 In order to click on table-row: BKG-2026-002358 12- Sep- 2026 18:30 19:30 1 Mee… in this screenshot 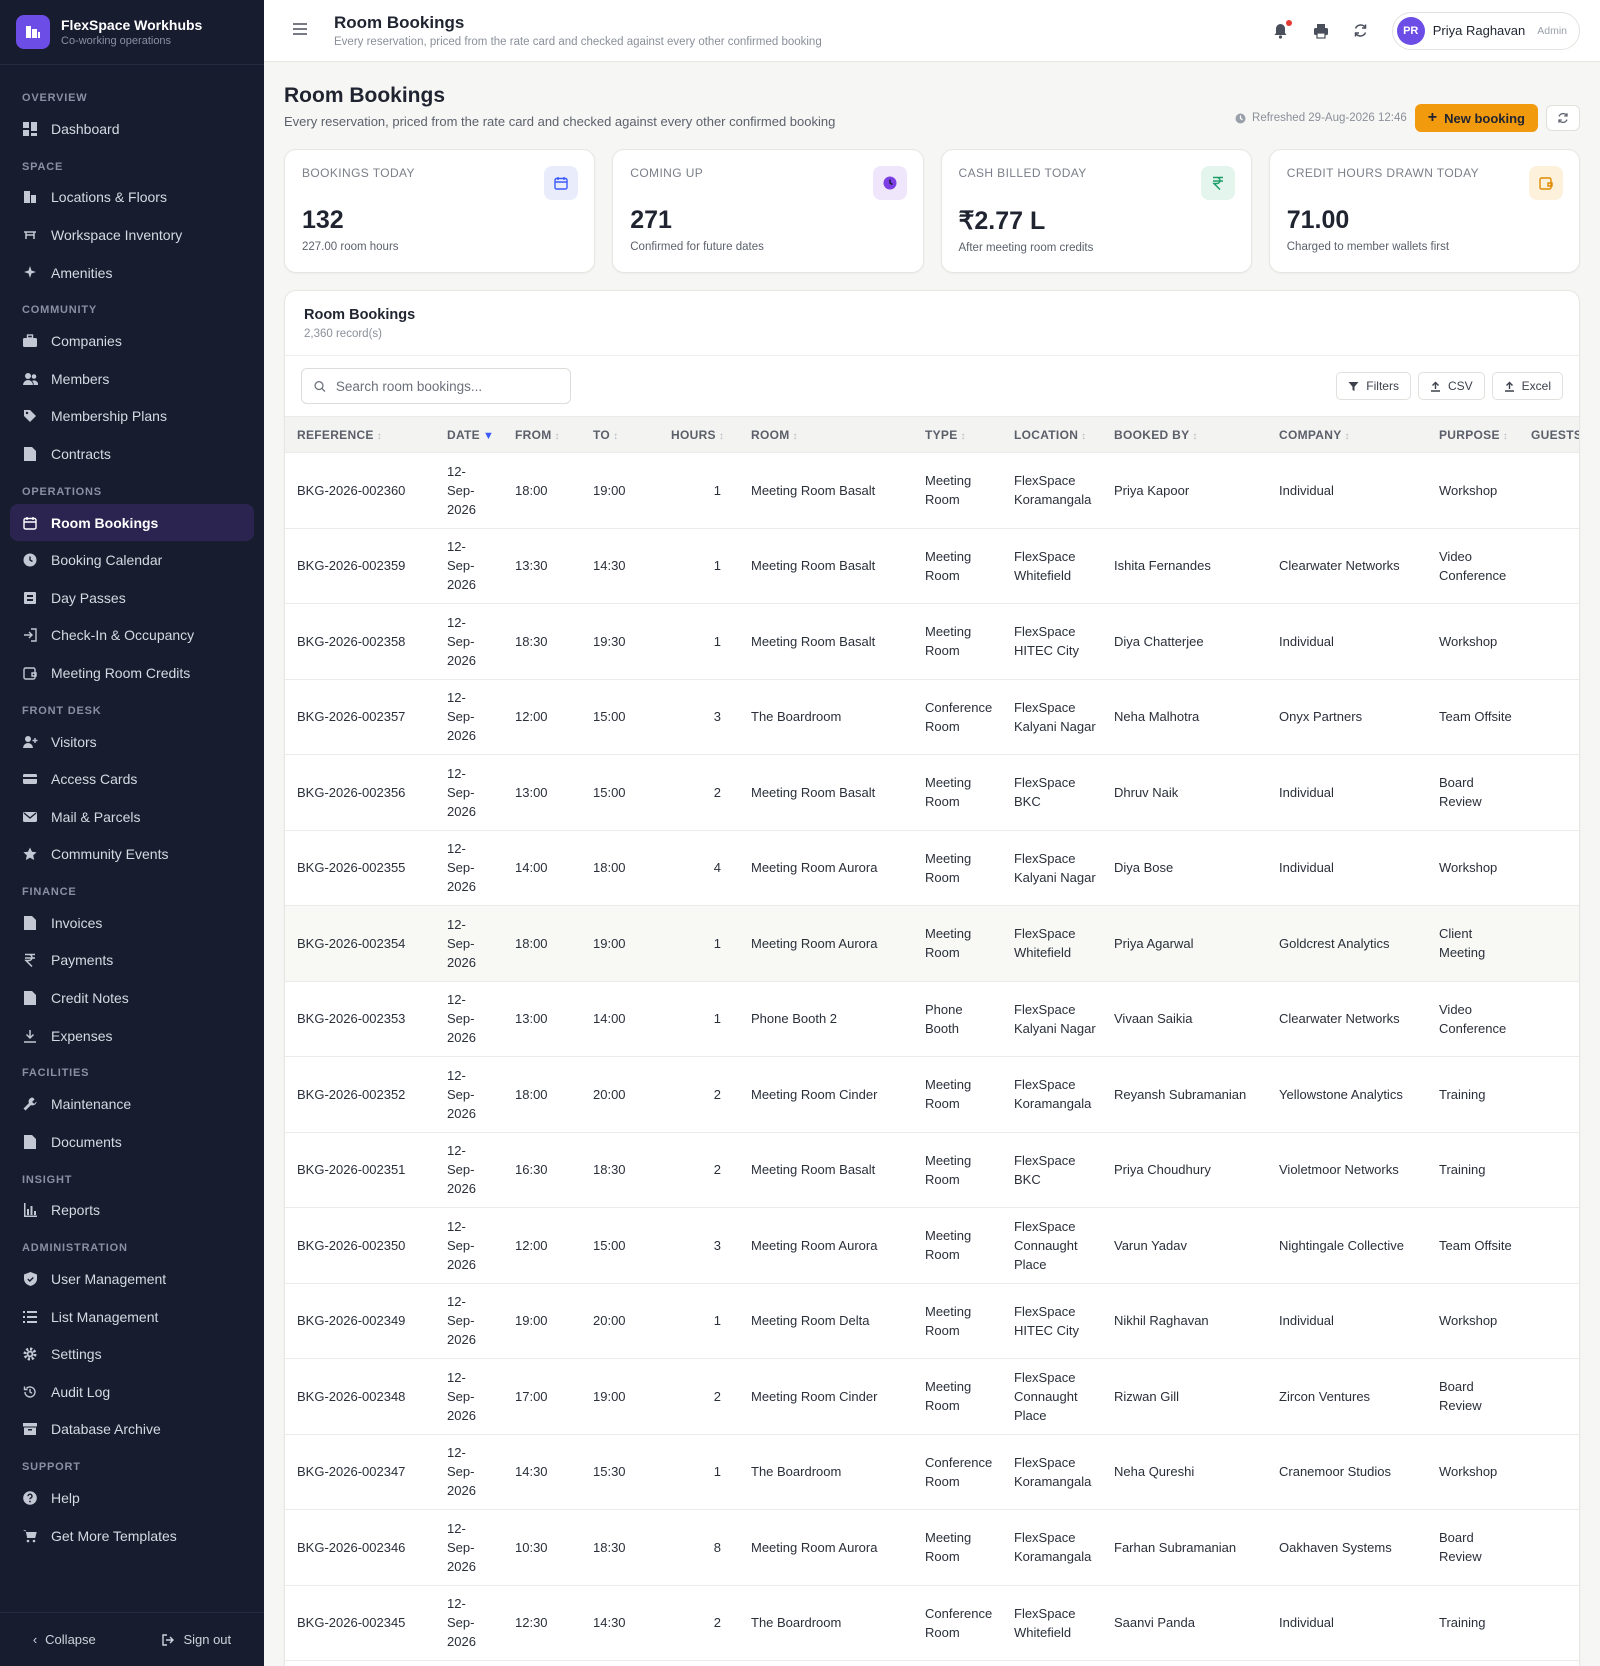, I will do `click(932, 641)`.